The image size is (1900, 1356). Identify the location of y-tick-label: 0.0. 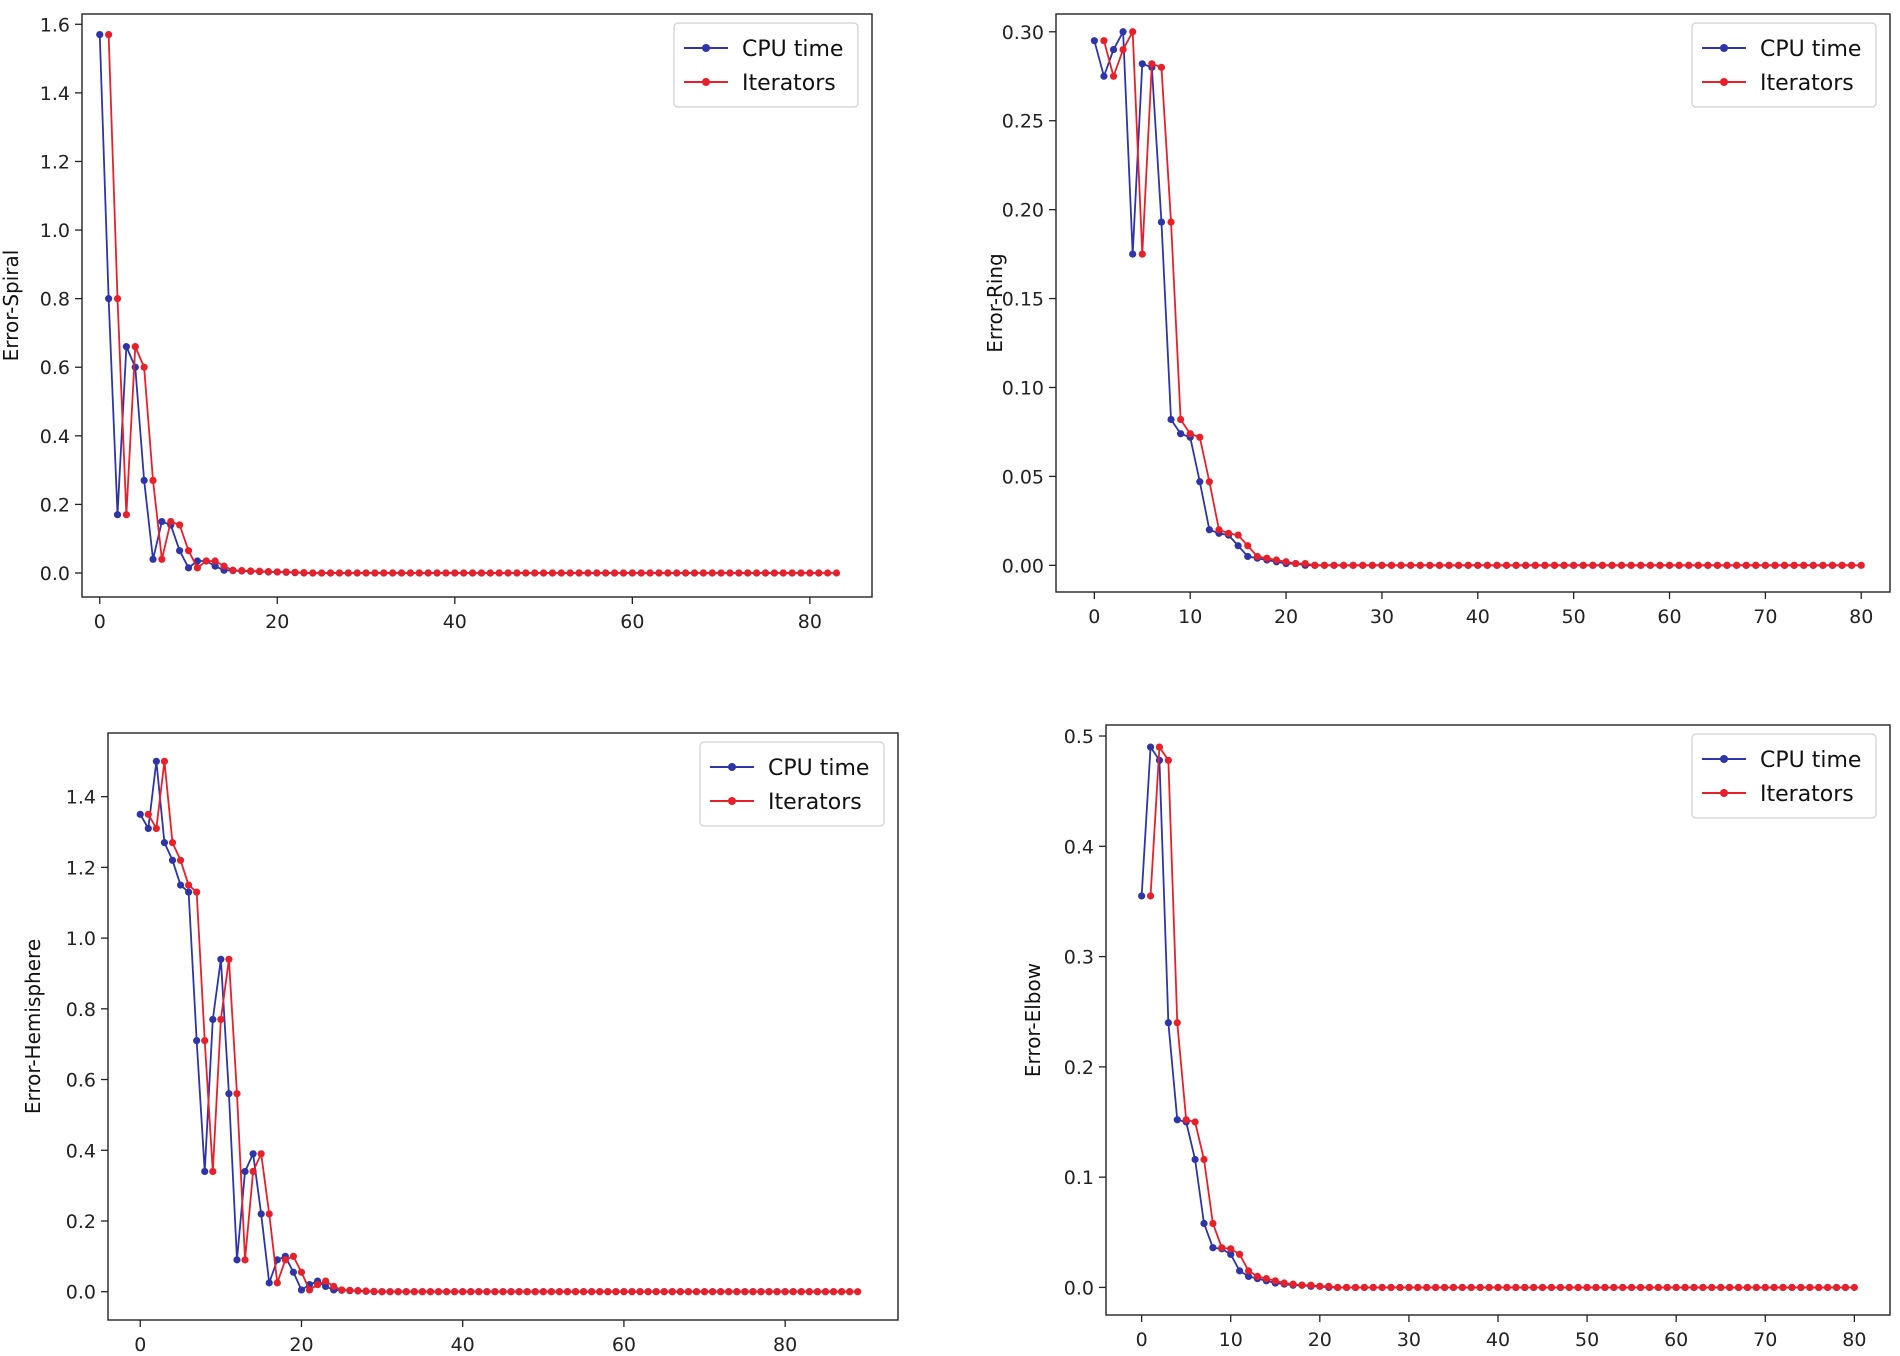
(1079, 1288).